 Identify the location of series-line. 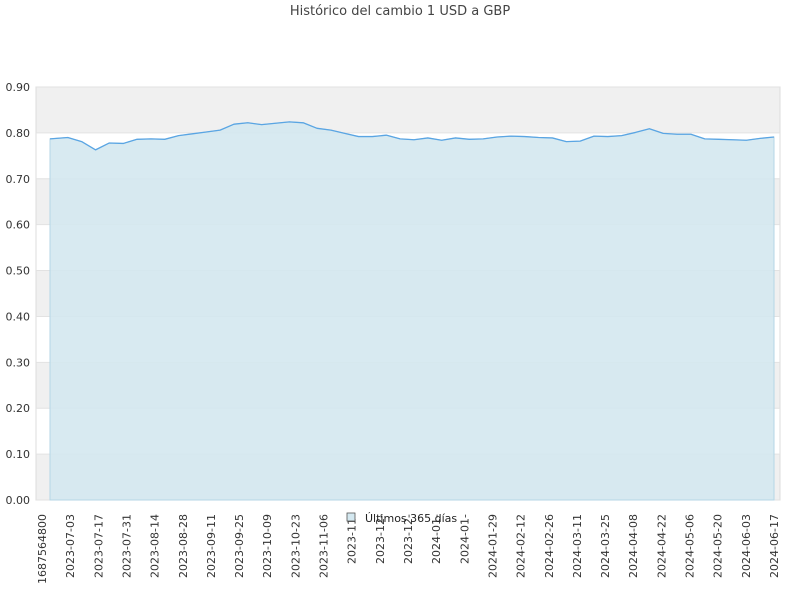
(412, 136).